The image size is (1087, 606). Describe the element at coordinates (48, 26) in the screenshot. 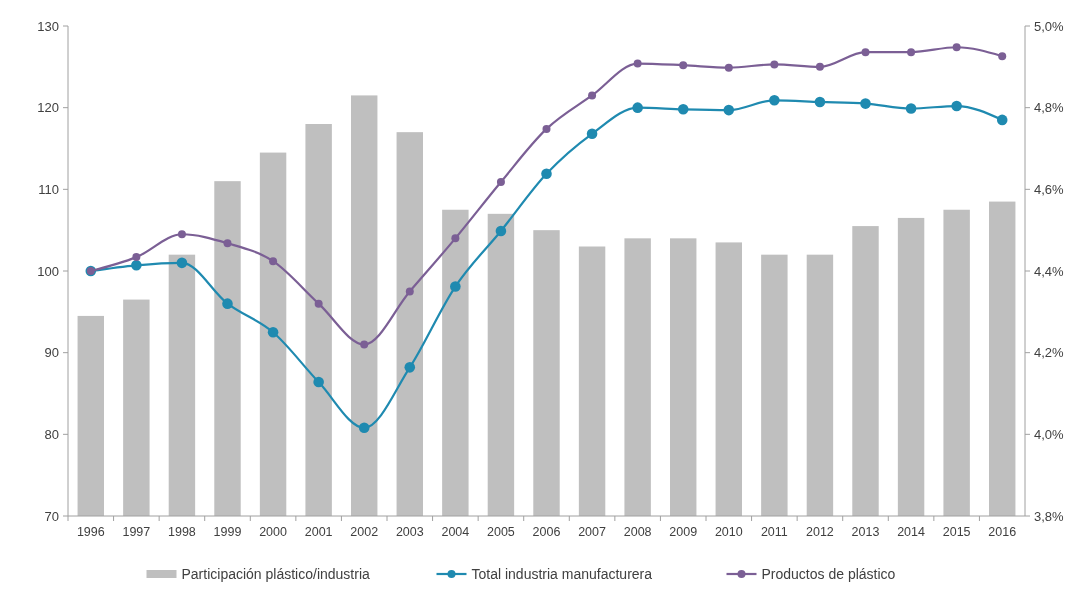

I see `y-tick-label: 130` at that location.